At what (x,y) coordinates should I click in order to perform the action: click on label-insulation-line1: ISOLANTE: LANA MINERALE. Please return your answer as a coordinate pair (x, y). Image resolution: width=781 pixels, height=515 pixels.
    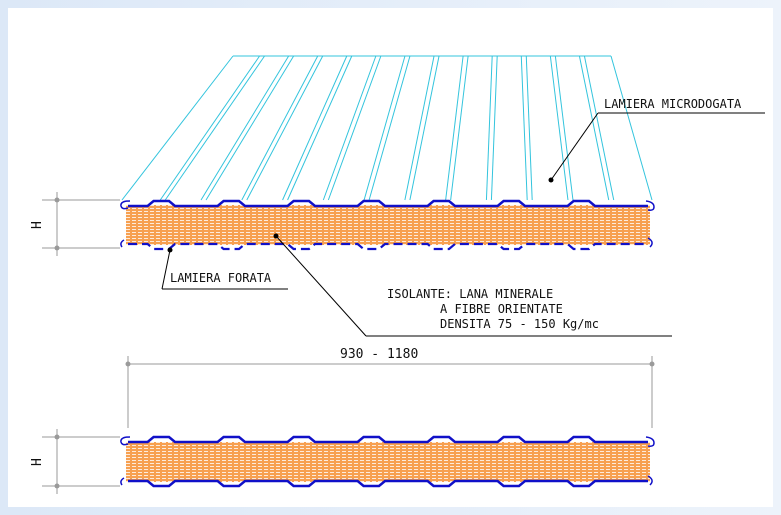
    Looking at the image, I should click on (470, 294).